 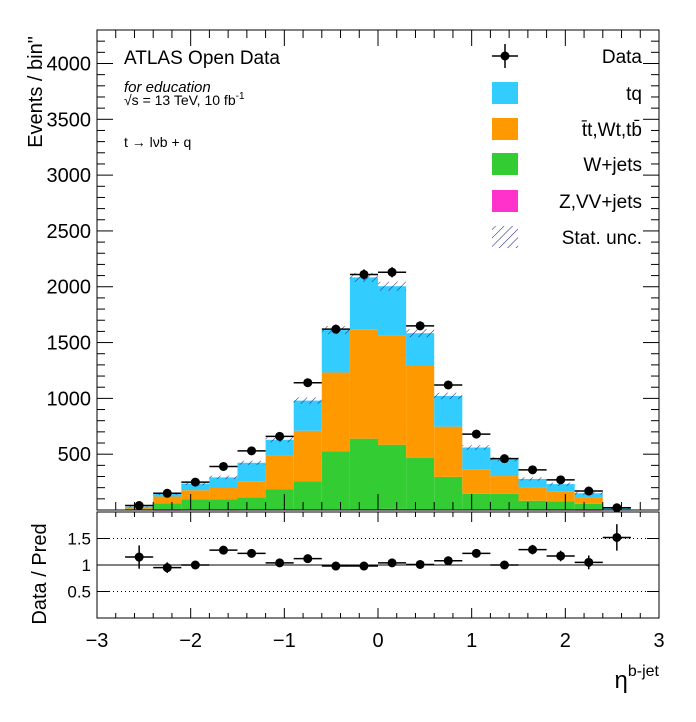 I want to click on x-tick-label-0: −3, so click(x=97, y=641).